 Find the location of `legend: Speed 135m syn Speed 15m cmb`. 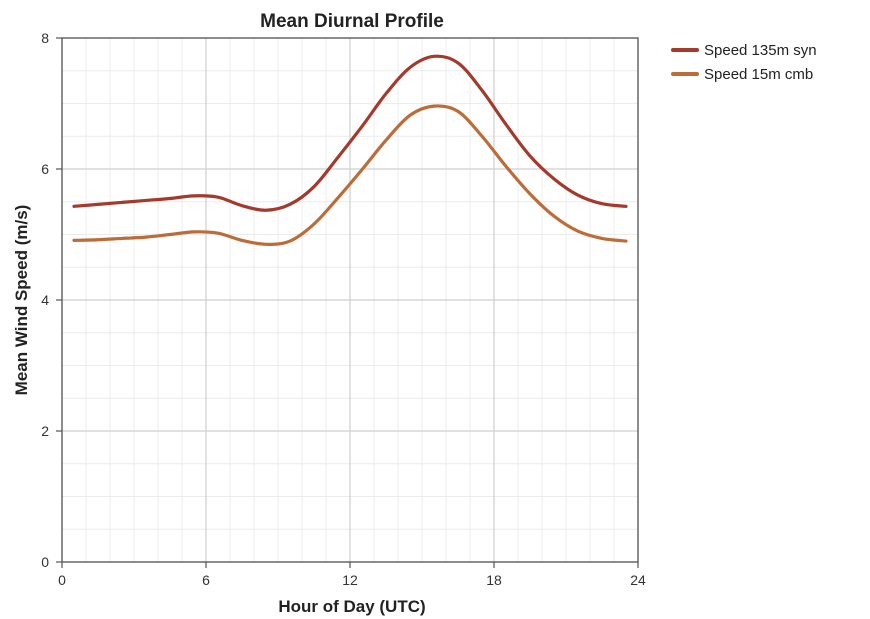

legend: Speed 135m syn Speed 15m cmb is located at coordinates (744, 62).